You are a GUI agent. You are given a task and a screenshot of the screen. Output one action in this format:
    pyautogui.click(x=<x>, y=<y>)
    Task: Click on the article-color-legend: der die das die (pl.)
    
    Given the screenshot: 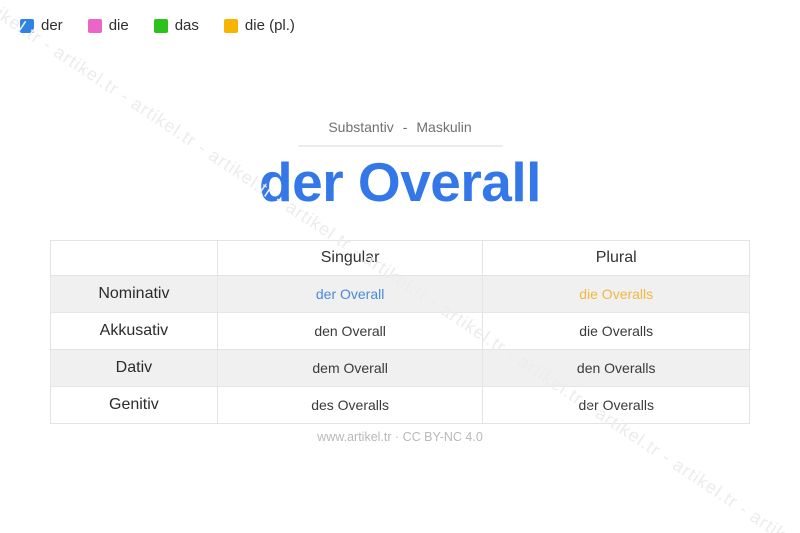 What is the action you would take?
    pyautogui.click(x=157, y=25)
    